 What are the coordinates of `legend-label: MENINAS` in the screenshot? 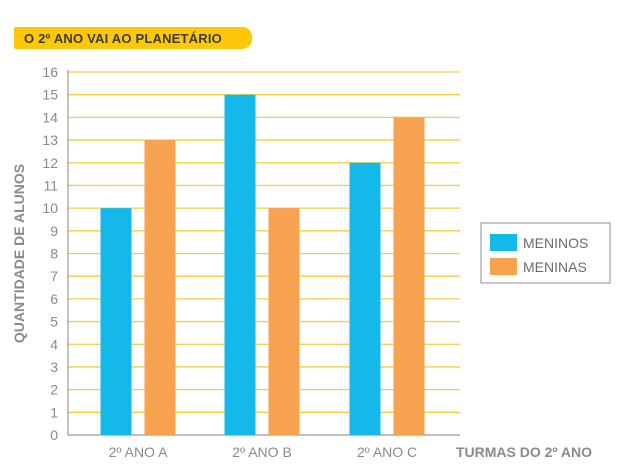 It's located at (555, 267).